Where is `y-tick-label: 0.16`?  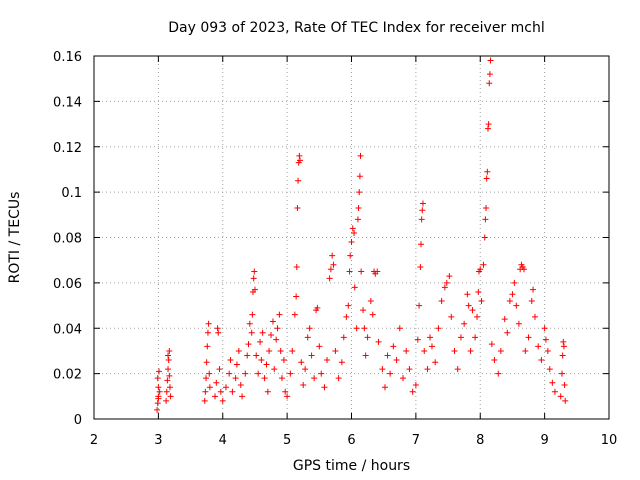 y-tick-label: 0.16 is located at coordinates (67, 57).